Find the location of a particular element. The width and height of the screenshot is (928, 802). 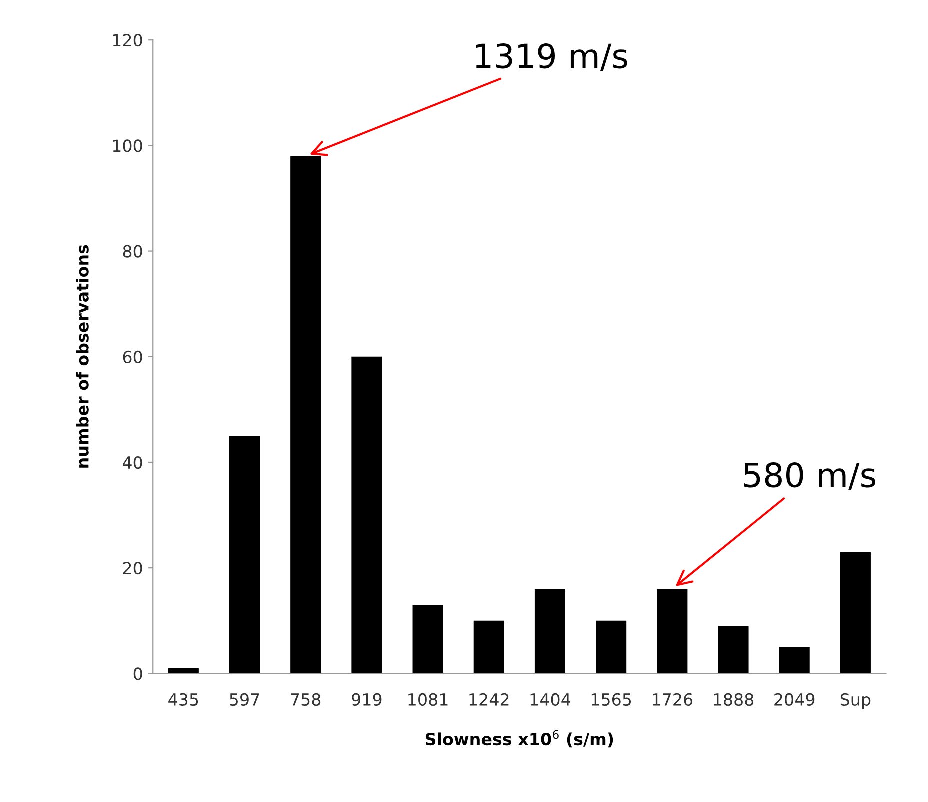

x-tick-label: 2049 is located at coordinates (794, 699).